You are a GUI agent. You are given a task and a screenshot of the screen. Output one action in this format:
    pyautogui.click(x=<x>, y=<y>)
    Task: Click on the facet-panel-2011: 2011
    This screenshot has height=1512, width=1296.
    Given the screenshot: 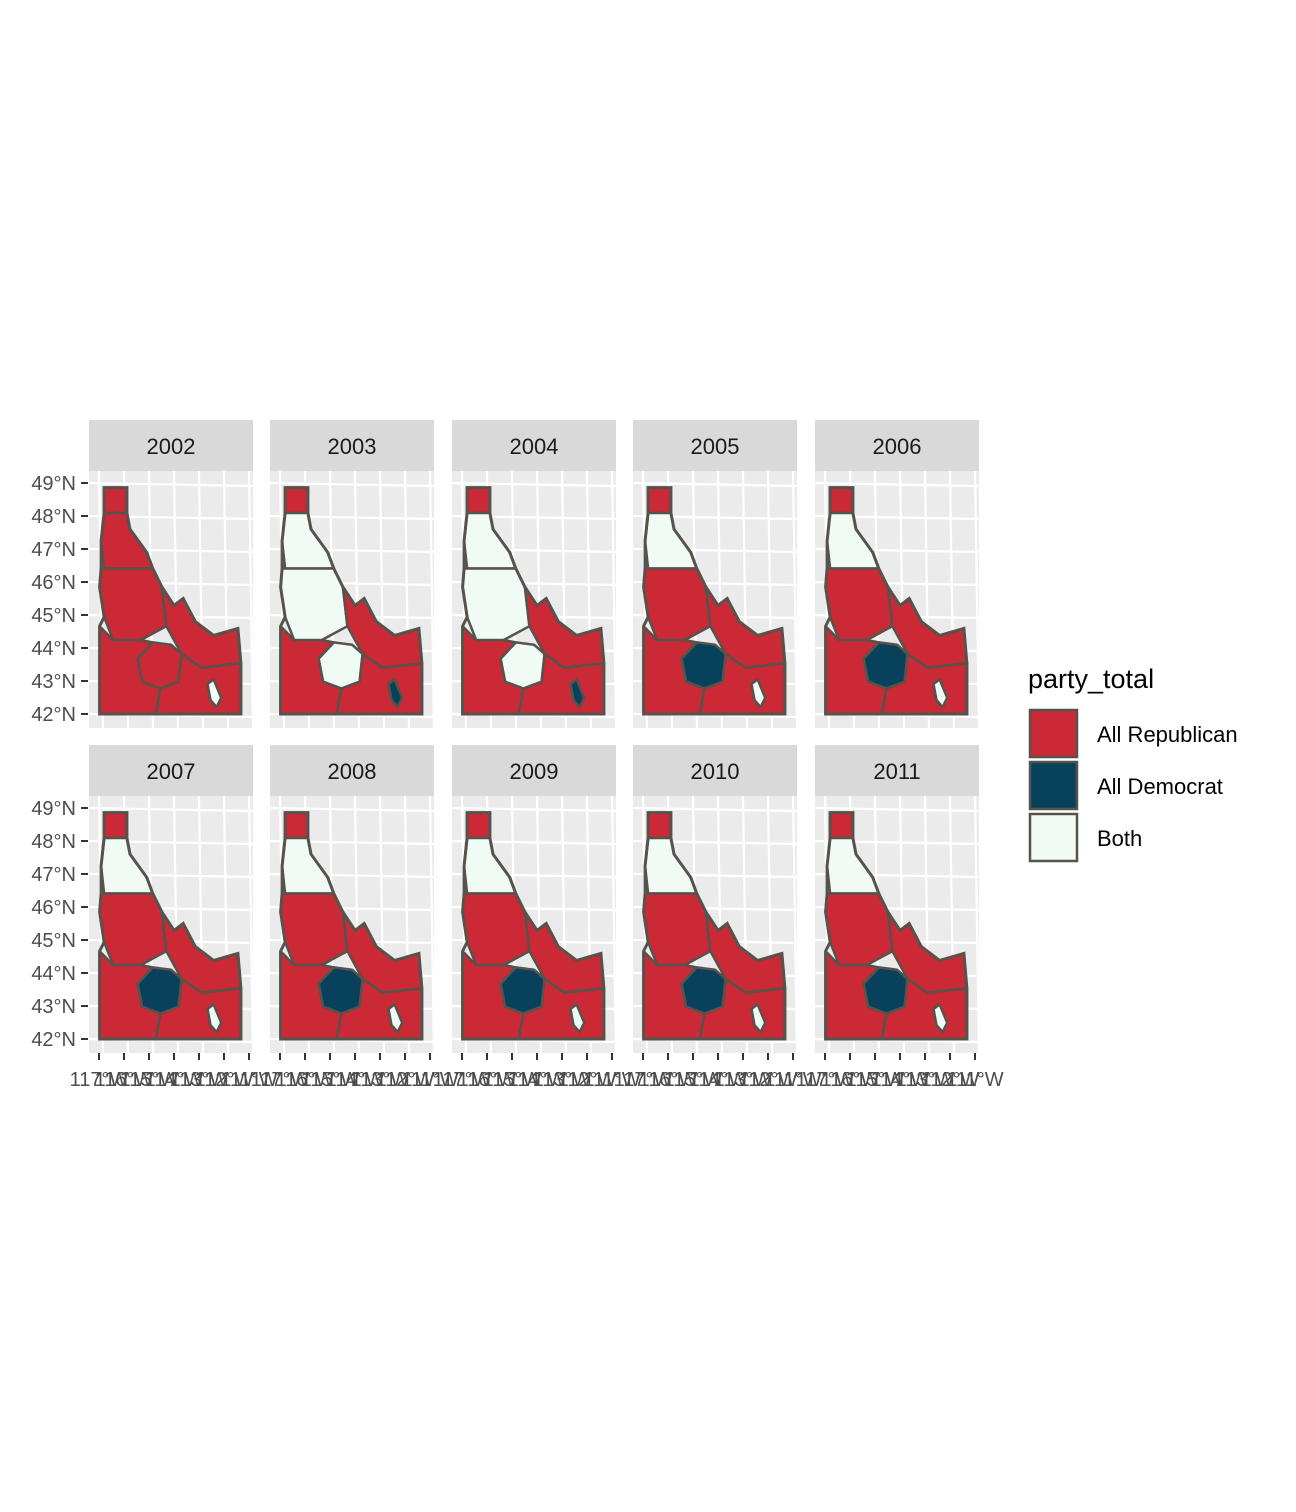 What is the action you would take?
    pyautogui.click(x=897, y=899)
    